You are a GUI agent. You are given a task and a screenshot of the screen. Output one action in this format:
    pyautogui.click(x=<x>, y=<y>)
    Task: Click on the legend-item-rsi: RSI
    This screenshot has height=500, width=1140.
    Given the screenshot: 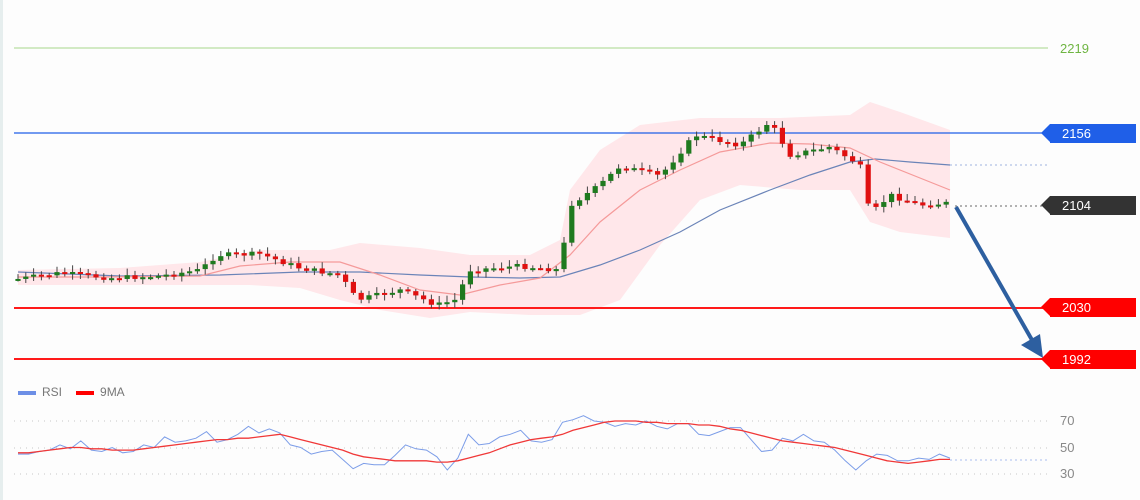 What is the action you would take?
    pyautogui.click(x=40, y=392)
    